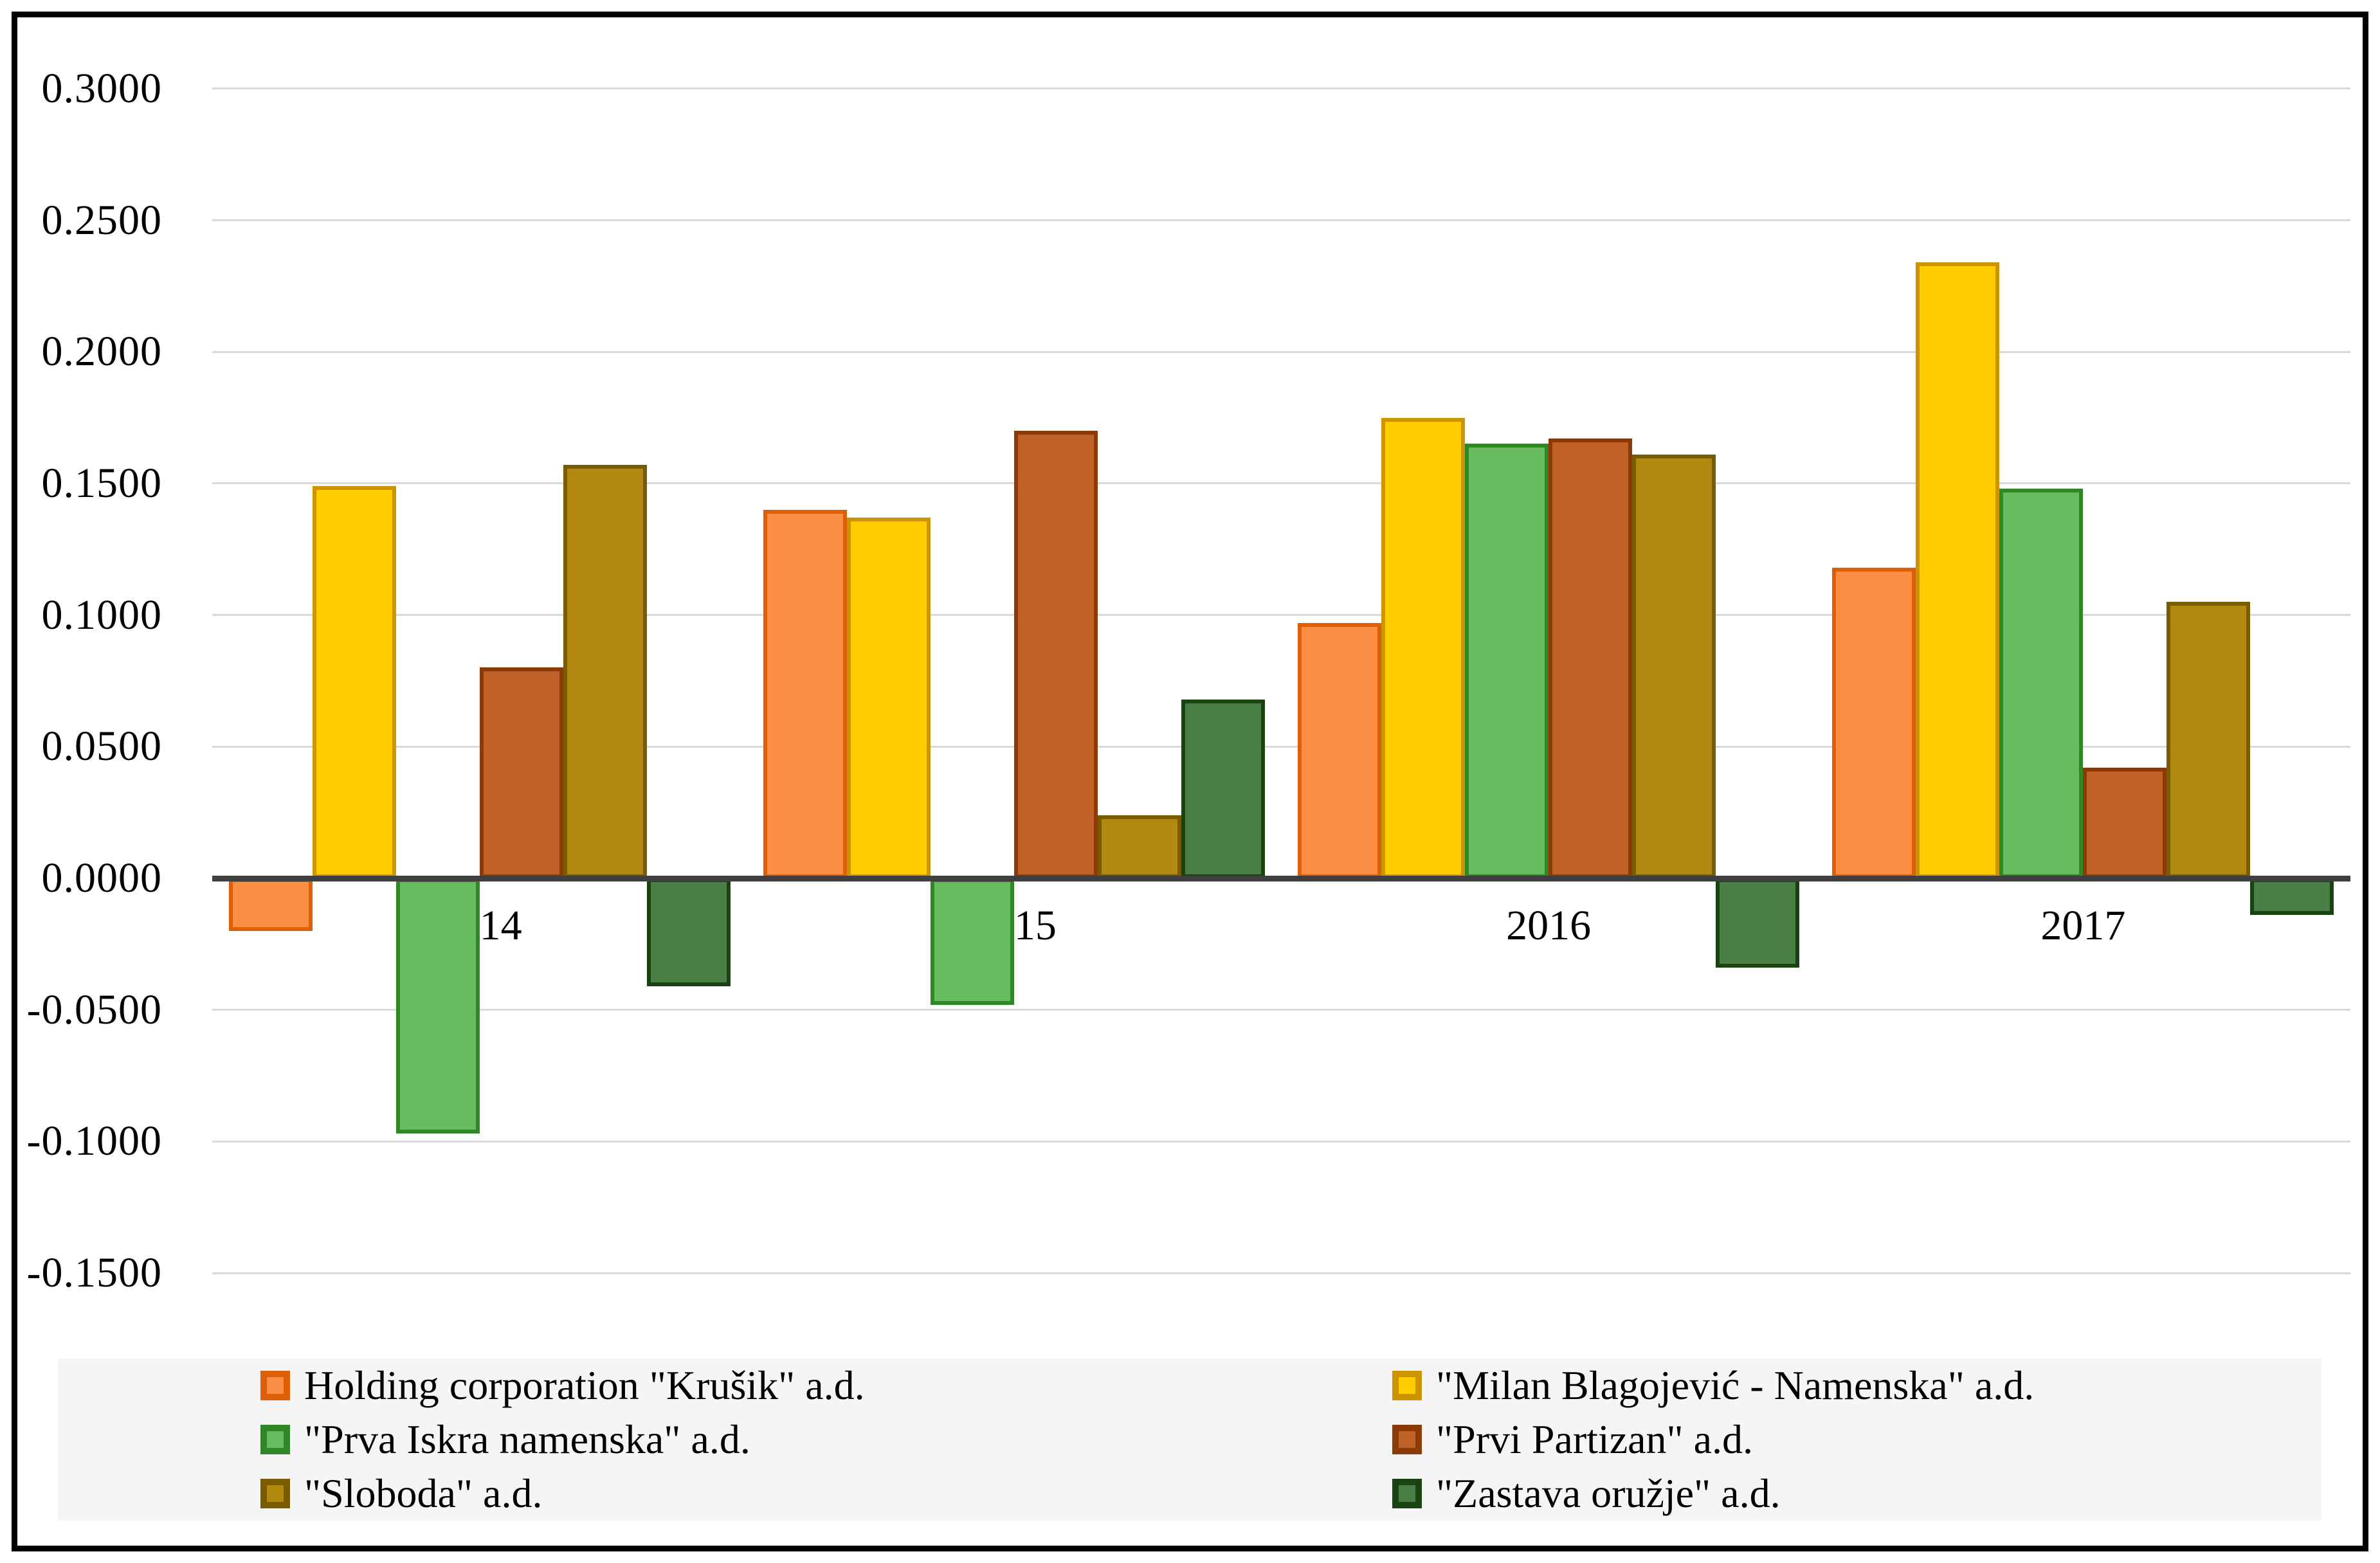 The height and width of the screenshot is (1563, 2380). Describe the element at coordinates (101, 877) in the screenshot. I see `y-axis-tick-label: 0.0000` at that location.